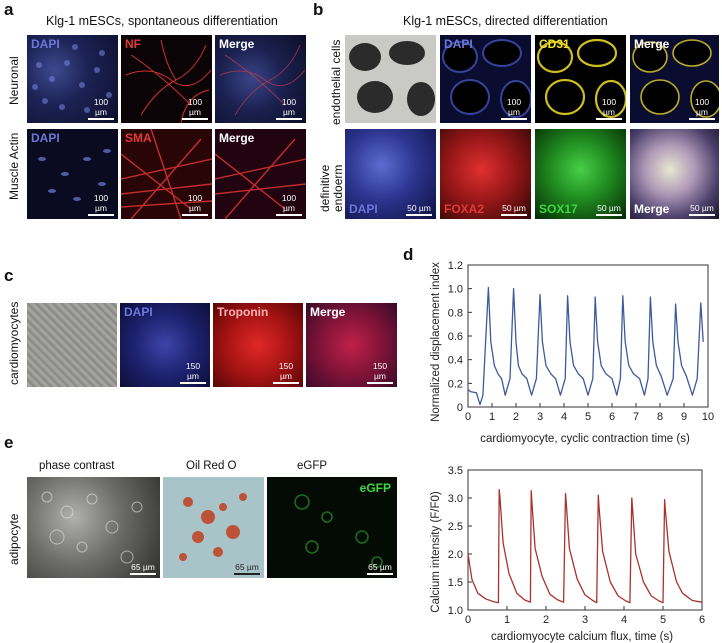 The width and height of the screenshot is (722, 643). What do you see at coordinates (260, 174) in the screenshot?
I see `micrograph-muscle-merge: Merge 100 µm` at bounding box center [260, 174].